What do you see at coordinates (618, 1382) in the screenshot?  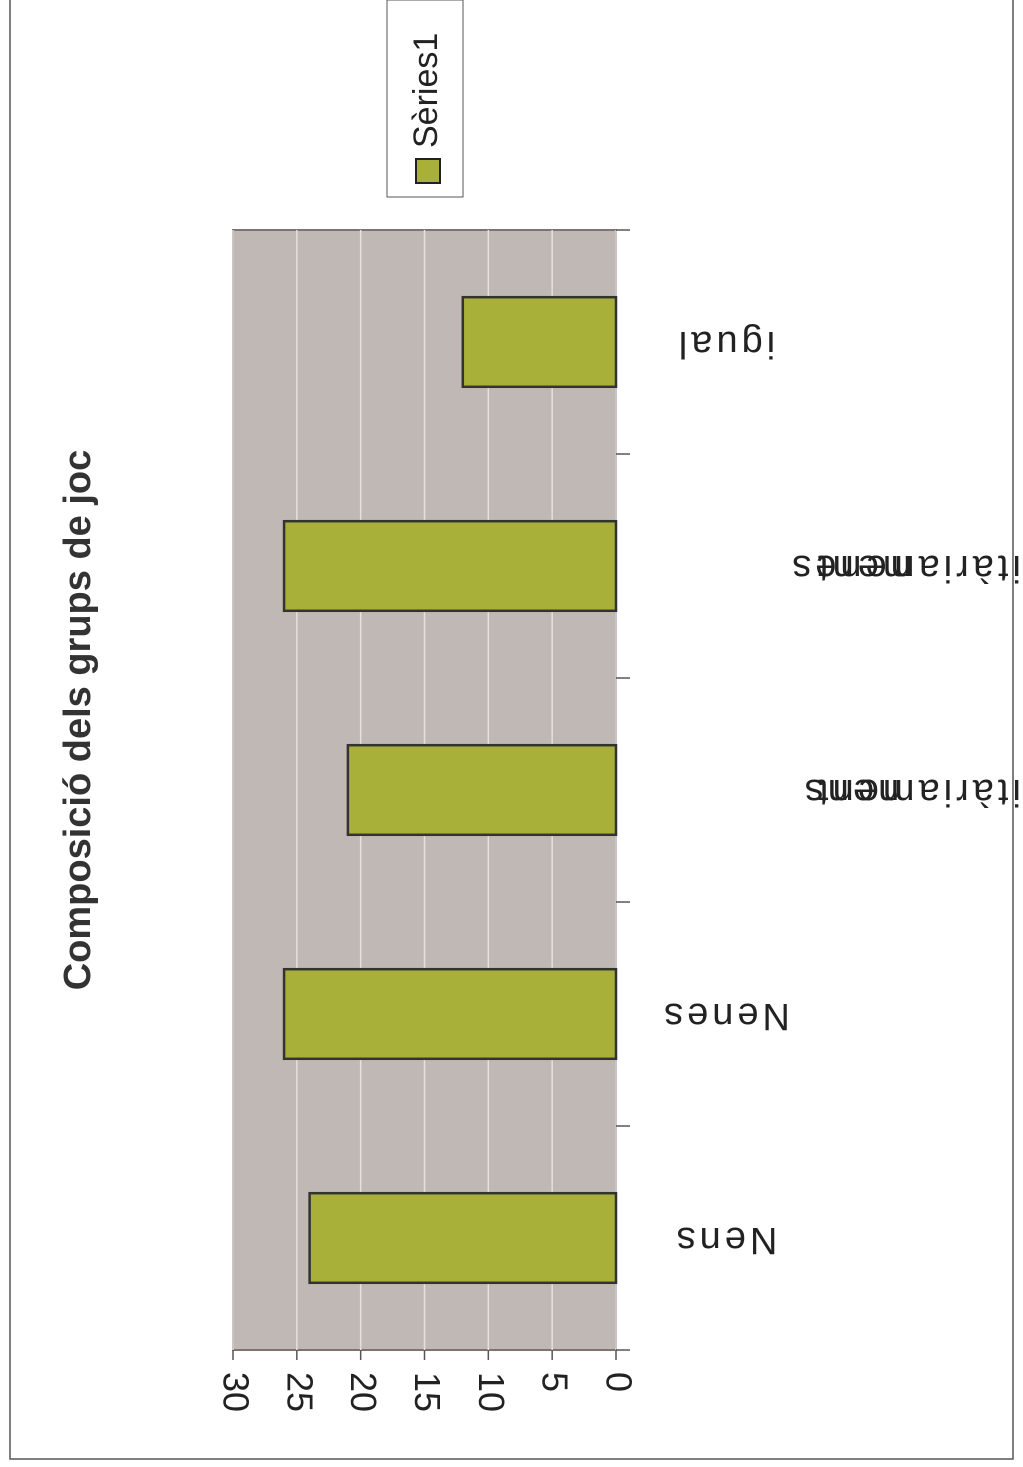 I see `y-tick-label: 0` at bounding box center [618, 1382].